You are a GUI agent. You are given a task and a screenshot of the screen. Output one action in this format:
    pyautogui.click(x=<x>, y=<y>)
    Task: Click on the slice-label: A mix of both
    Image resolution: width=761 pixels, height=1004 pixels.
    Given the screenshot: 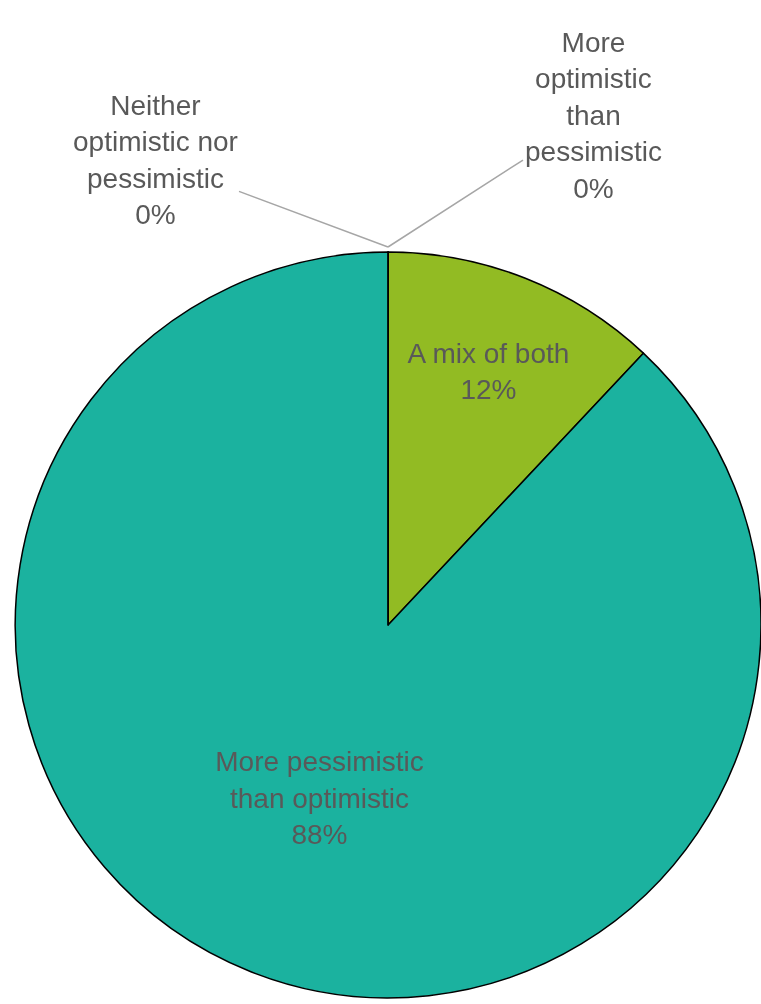 What is the action you would take?
    pyautogui.click(x=488, y=353)
    